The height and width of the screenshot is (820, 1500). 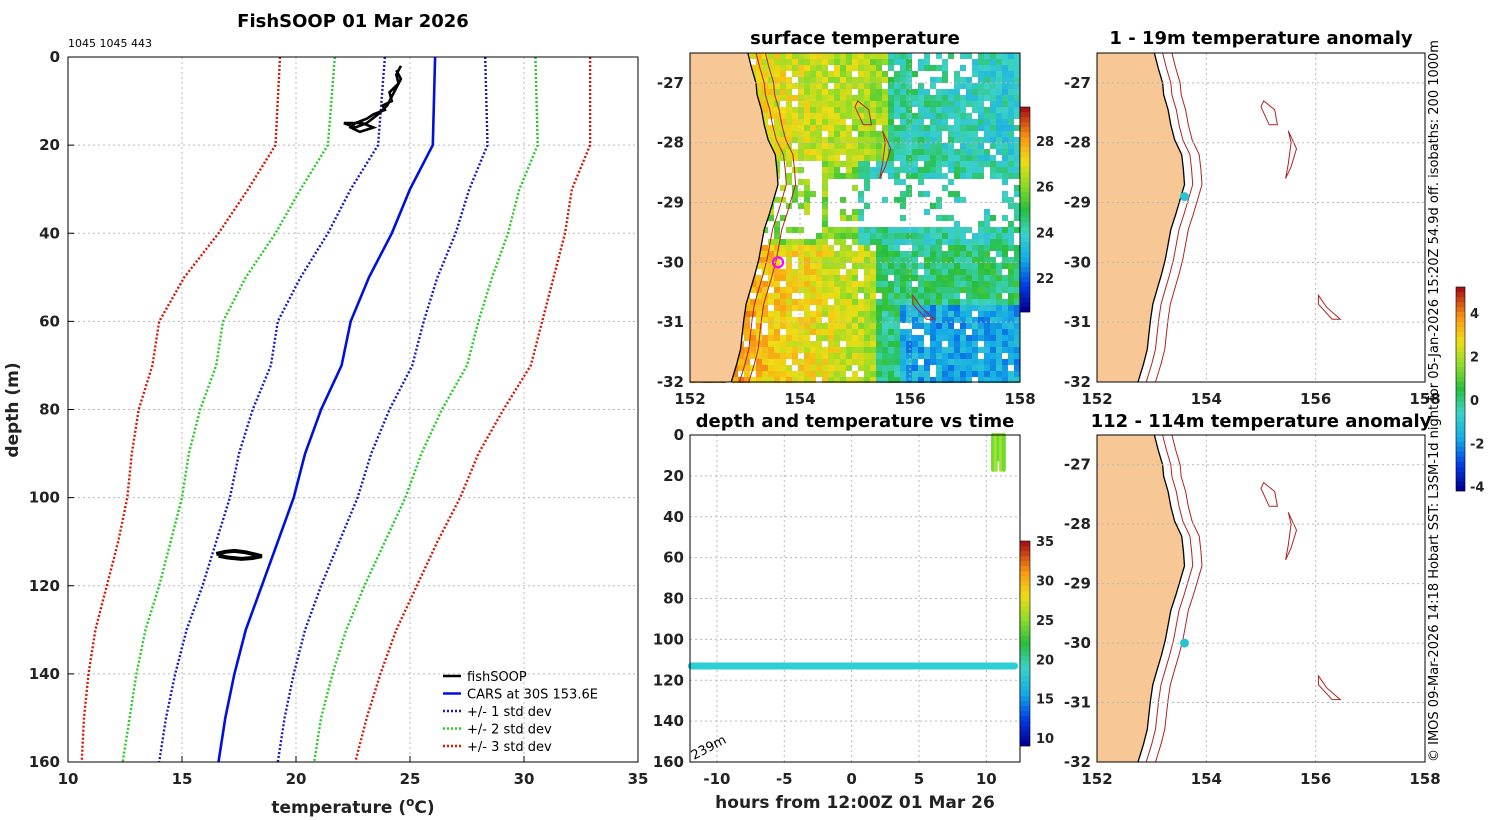 What do you see at coordinates (1025, 220) in the screenshot?
I see `sst-colorbar-segment` at bounding box center [1025, 220].